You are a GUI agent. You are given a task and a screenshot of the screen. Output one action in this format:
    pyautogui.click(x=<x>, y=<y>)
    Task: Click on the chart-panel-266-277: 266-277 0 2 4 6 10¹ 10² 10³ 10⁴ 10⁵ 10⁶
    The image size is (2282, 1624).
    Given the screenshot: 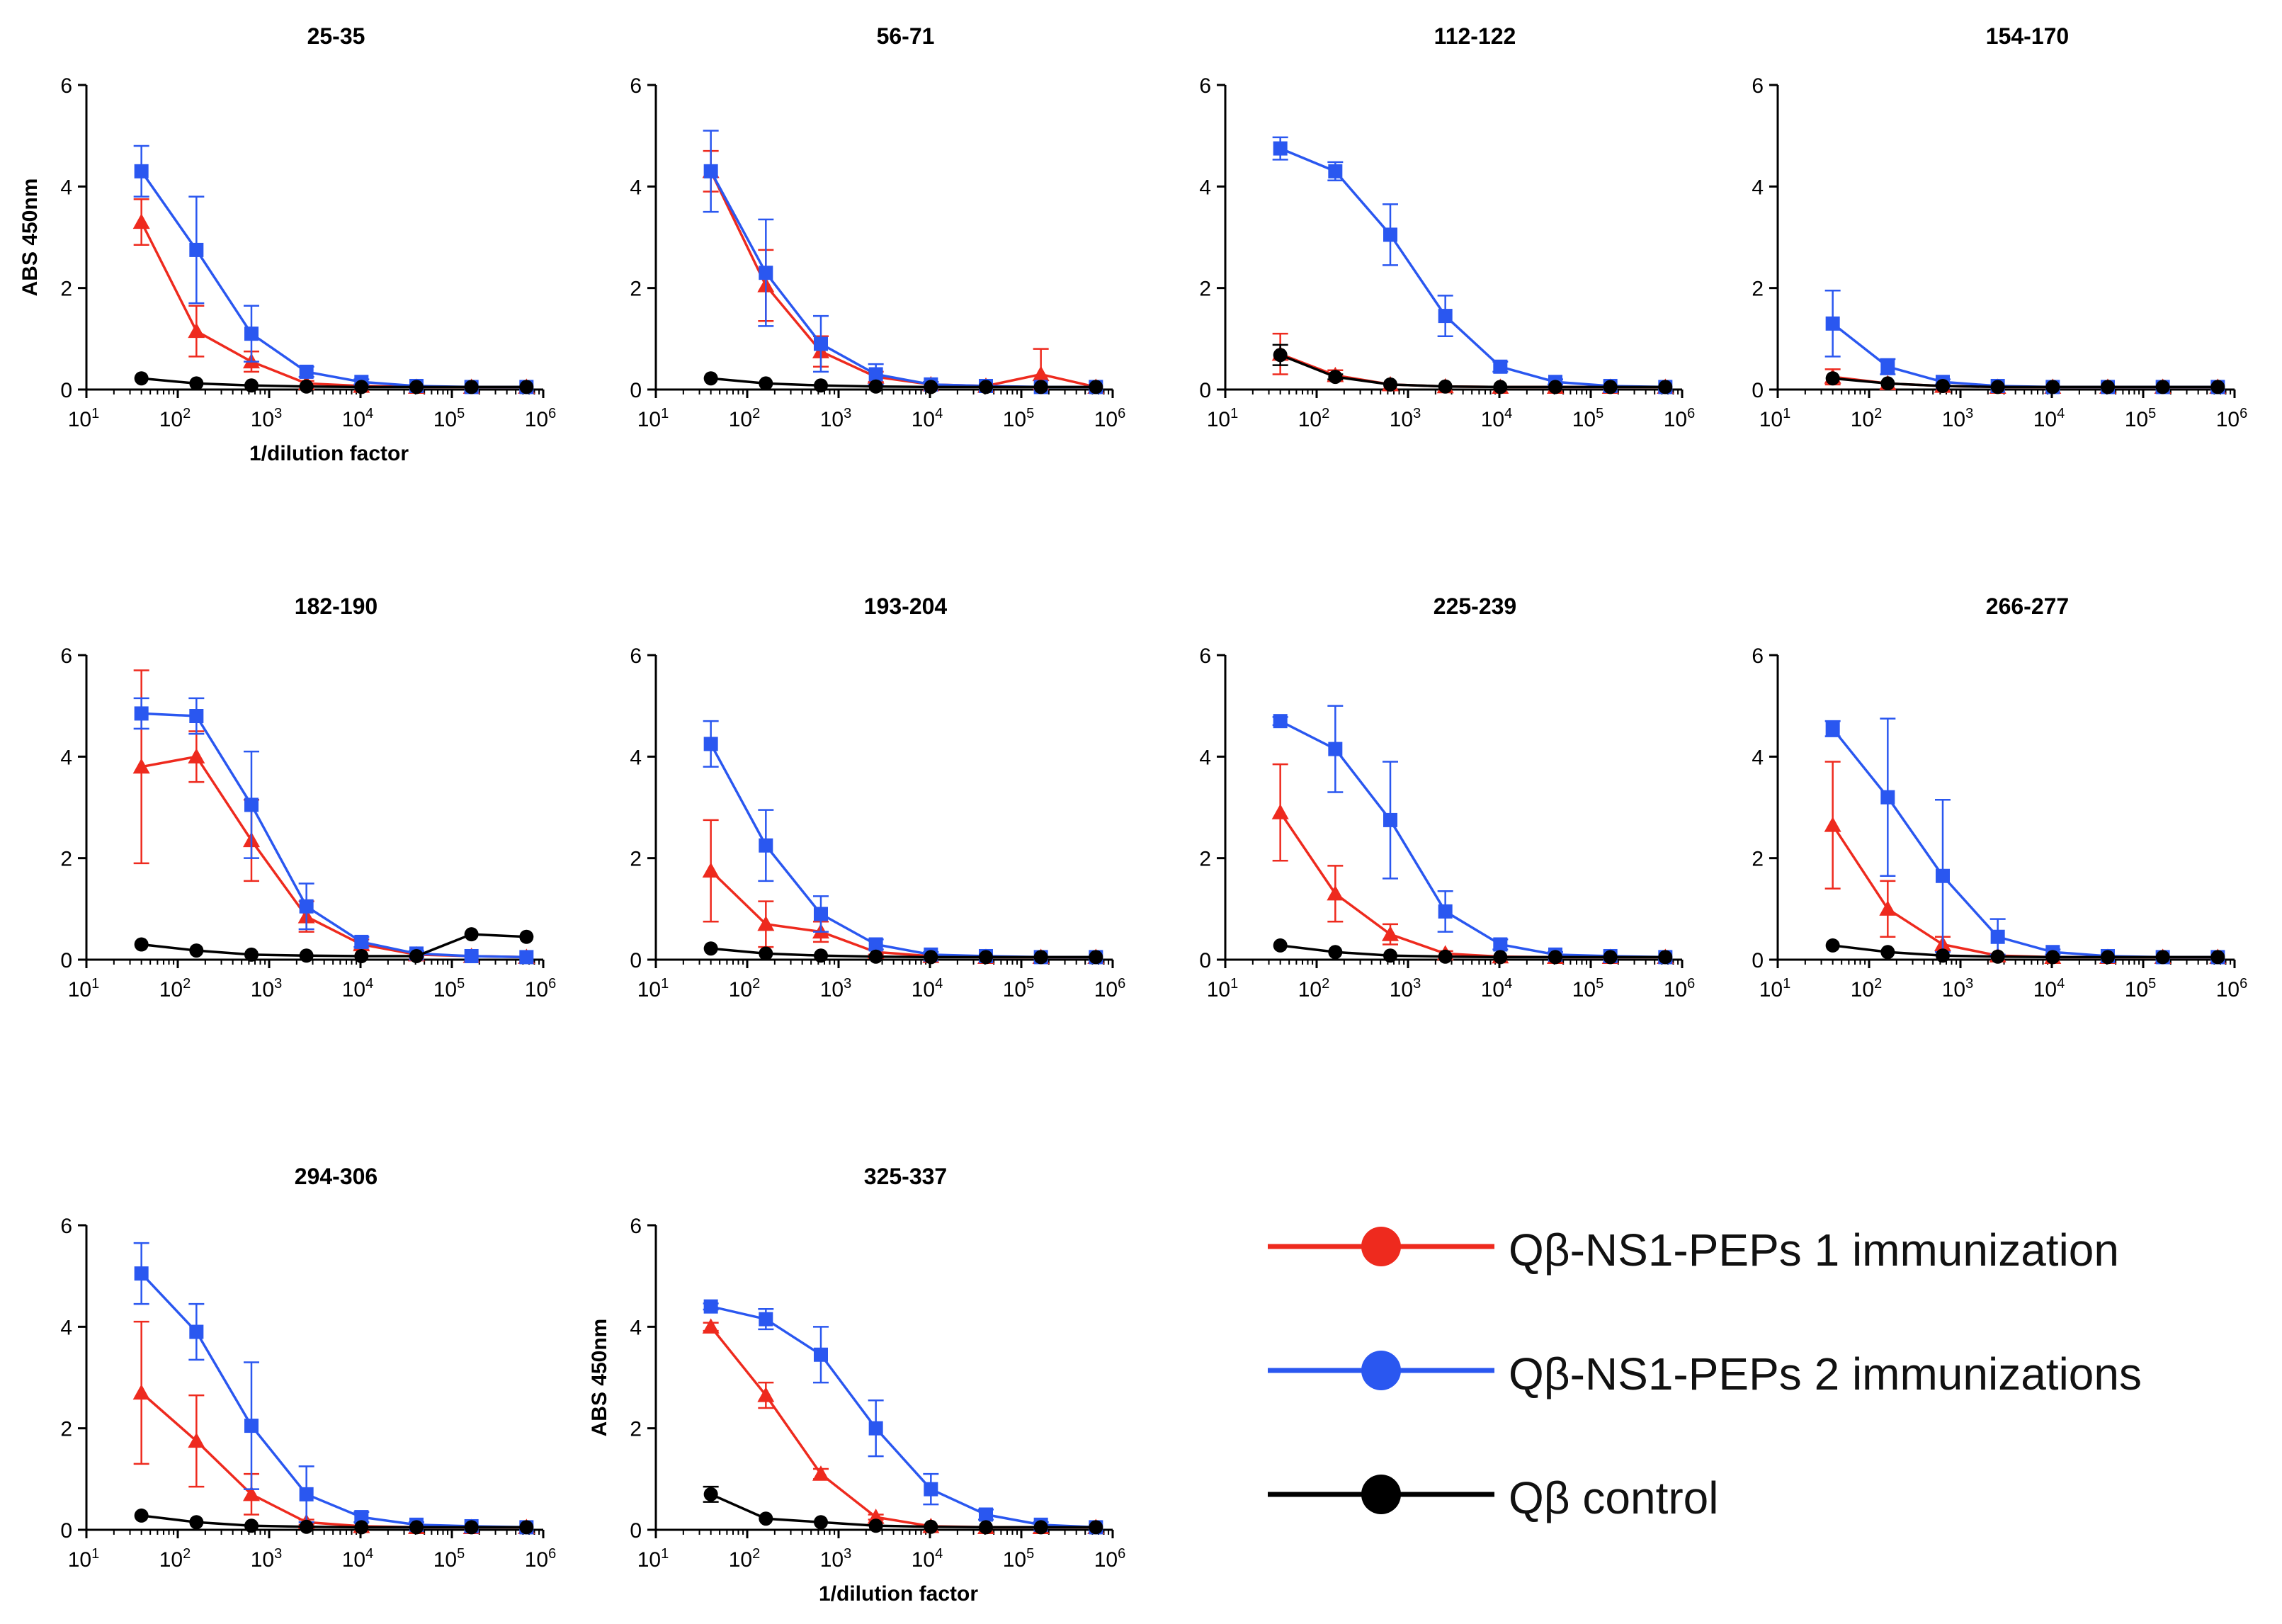 What is the action you would take?
    pyautogui.click(x=1999, y=797)
    